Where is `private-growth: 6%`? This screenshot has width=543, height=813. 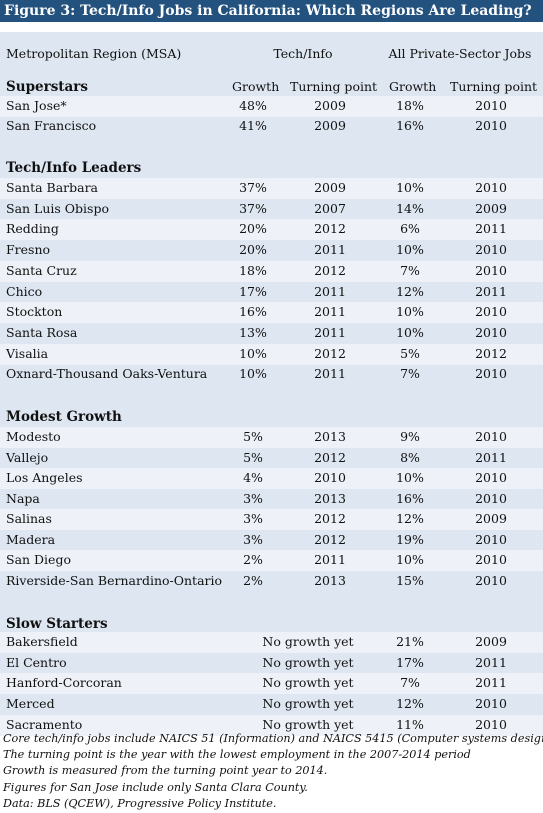 private-growth: 6% is located at coordinates (410, 228).